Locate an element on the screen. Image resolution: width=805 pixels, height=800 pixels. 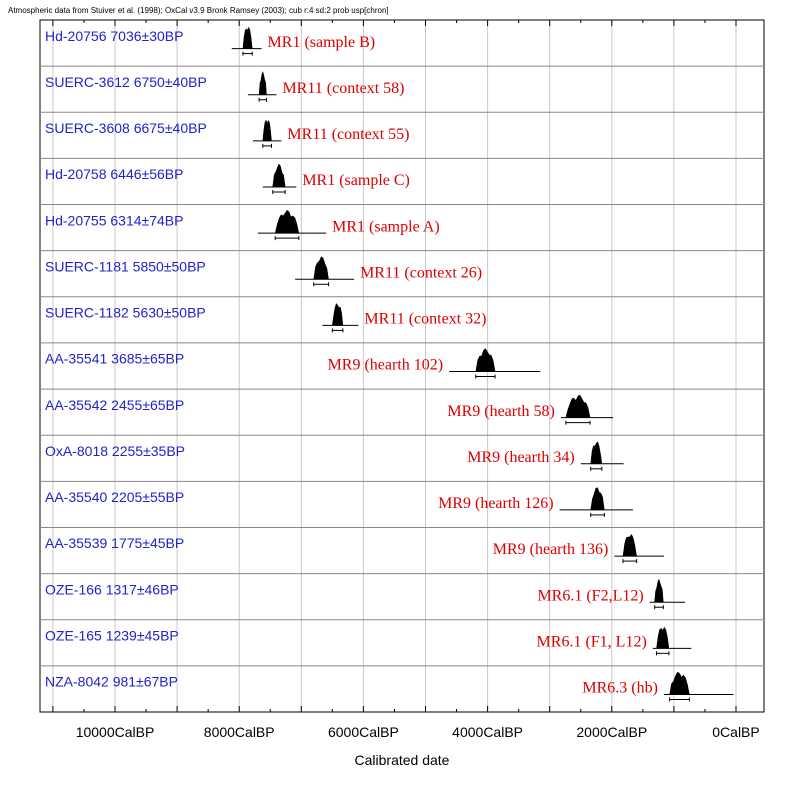
sample-site-label: MR9 (hearth 102) is located at coordinates (386, 365).